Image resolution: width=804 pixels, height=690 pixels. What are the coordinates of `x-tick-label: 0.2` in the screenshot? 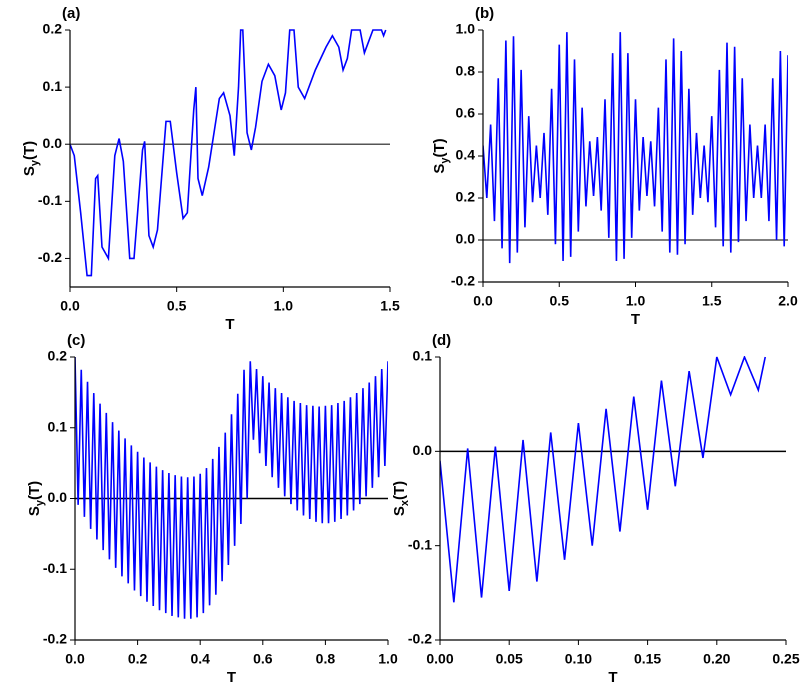 It's located at (138, 659).